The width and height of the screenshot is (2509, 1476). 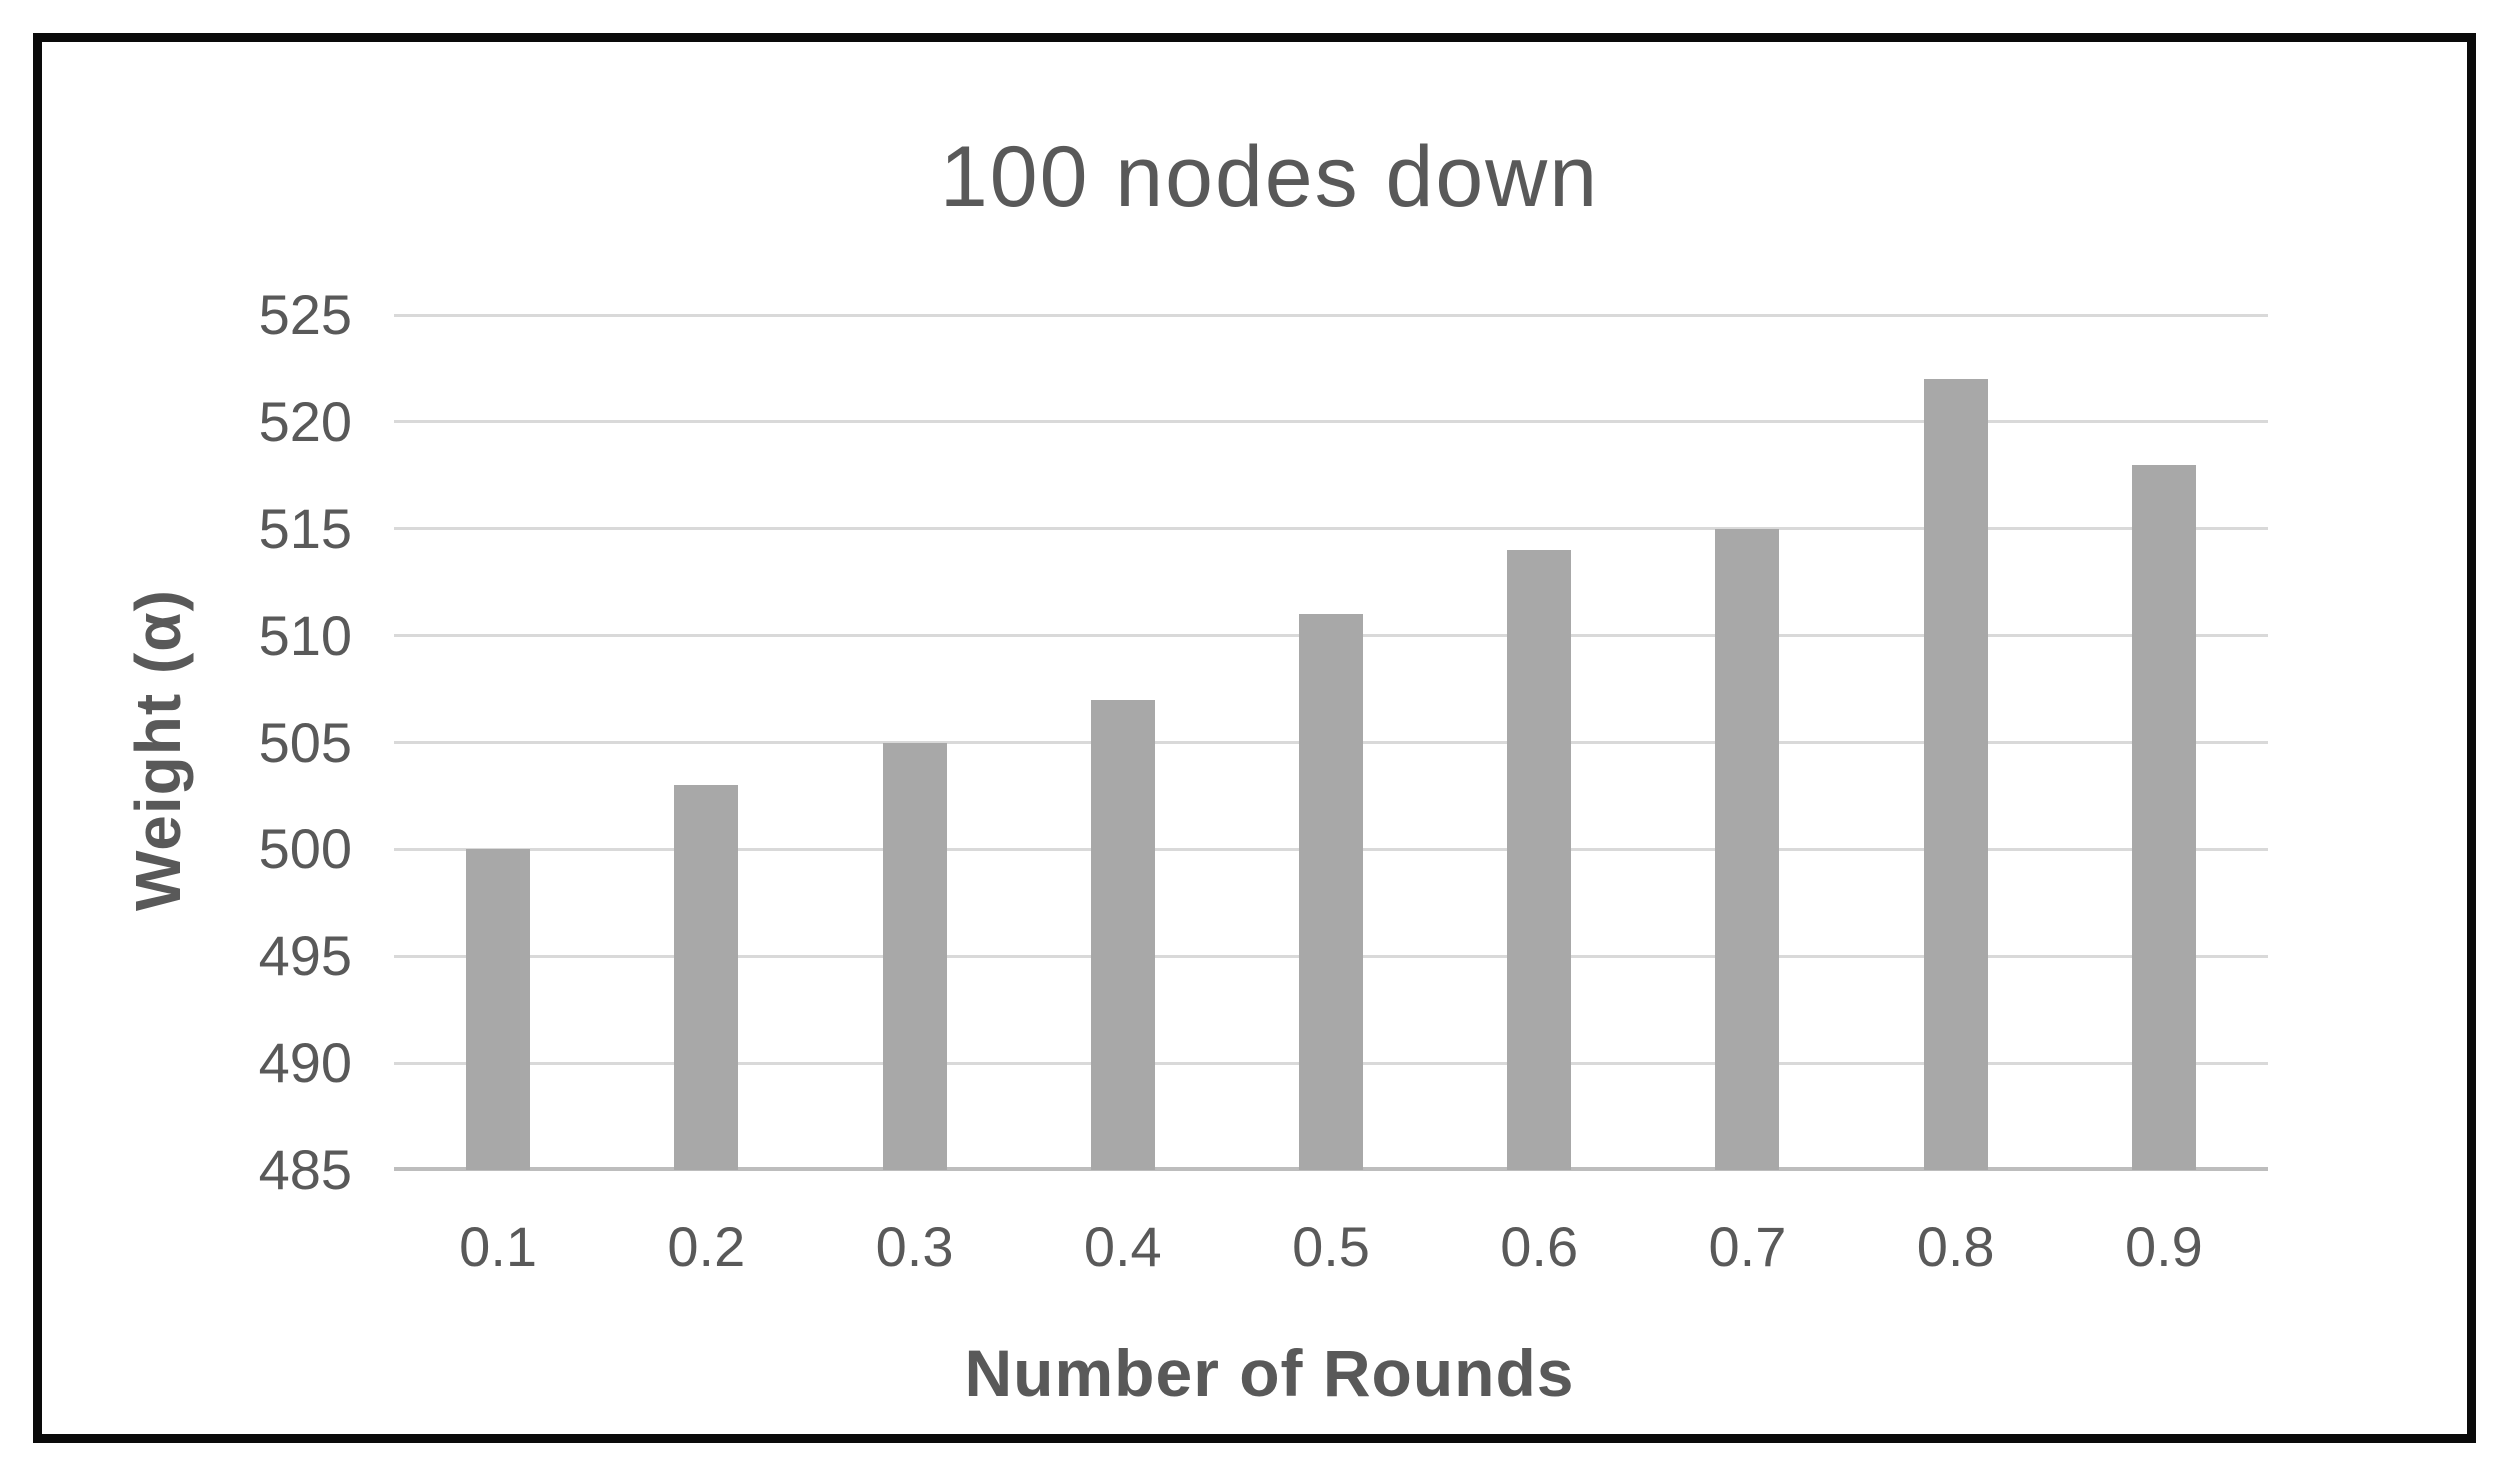 What do you see at coordinates (498, 1246) in the screenshot?
I see `x-tick-label: 0.1` at bounding box center [498, 1246].